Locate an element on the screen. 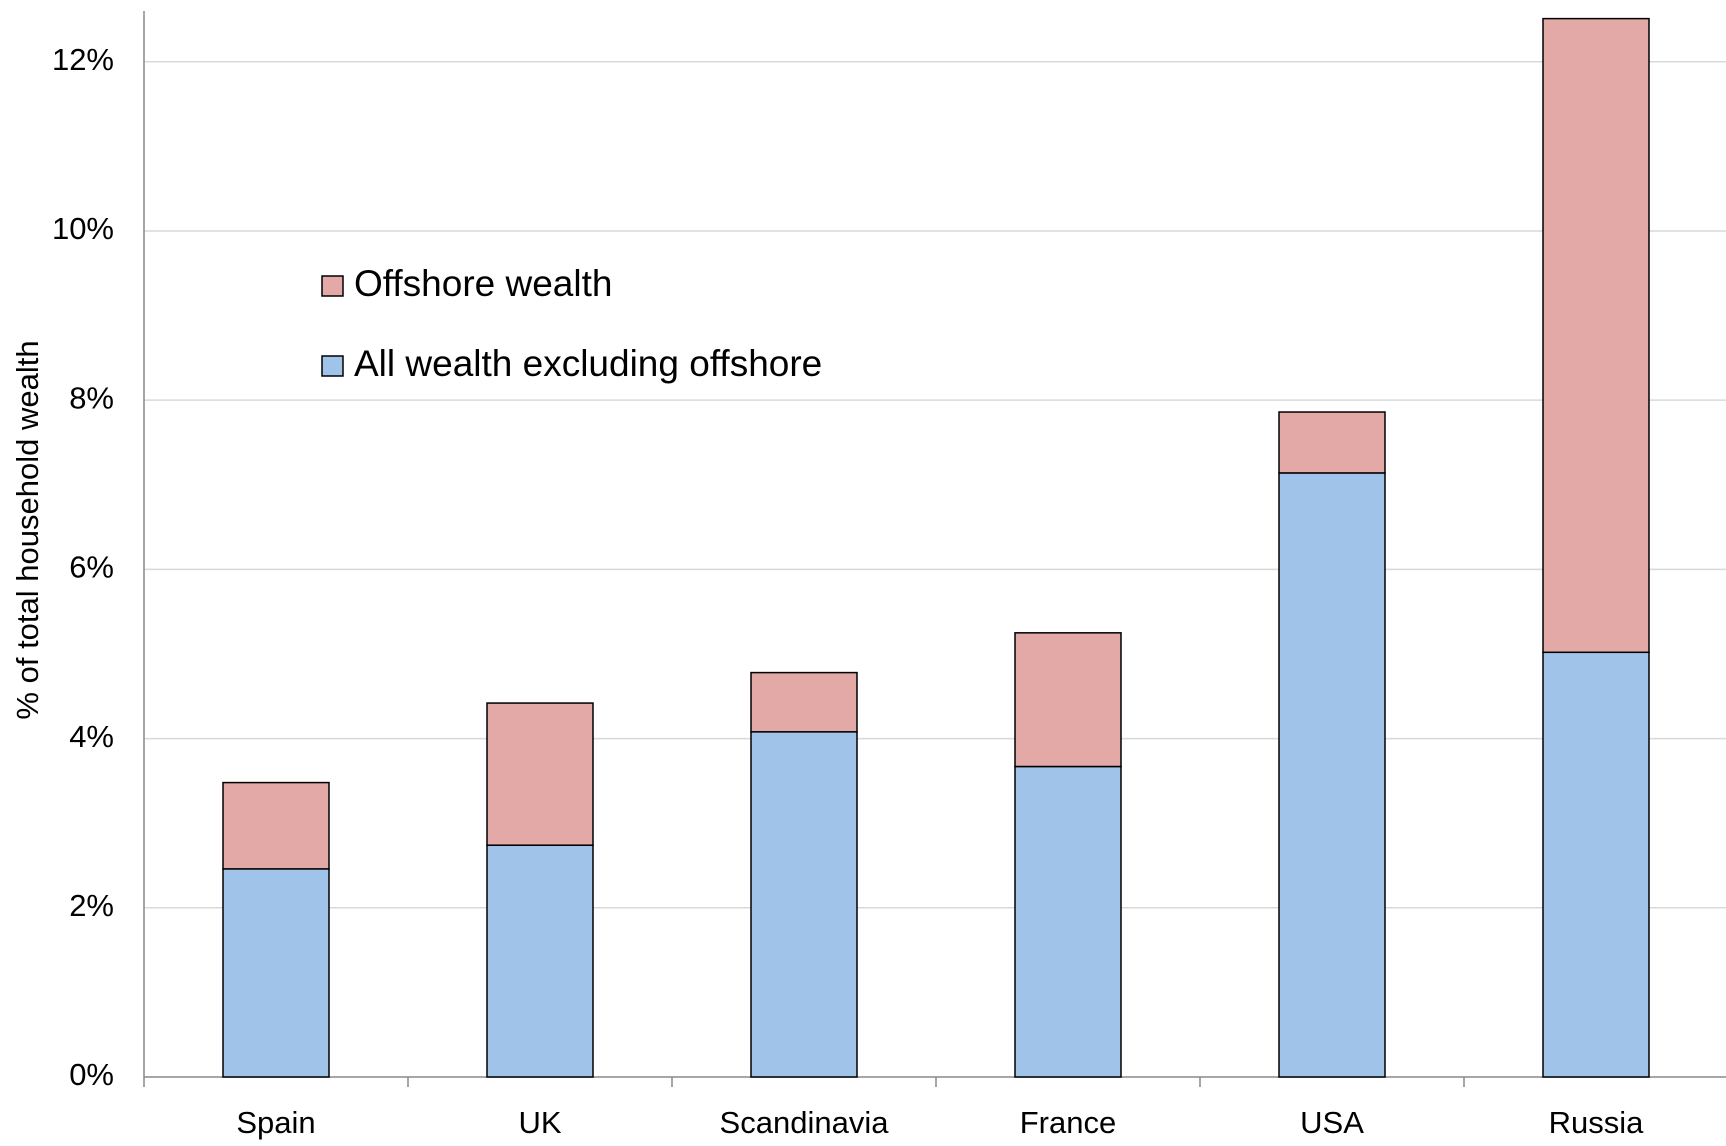  x-tick-label: USA is located at coordinates (1332, 1122).